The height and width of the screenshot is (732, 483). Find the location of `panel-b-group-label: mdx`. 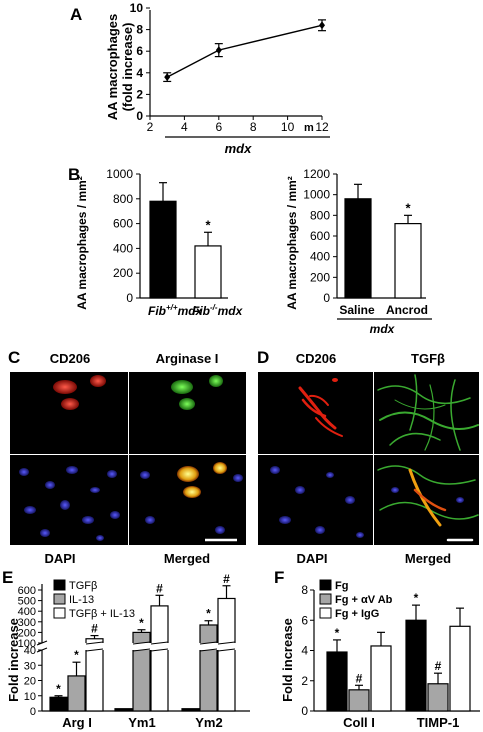

panel-b-group-label: mdx is located at coordinates (383, 329).